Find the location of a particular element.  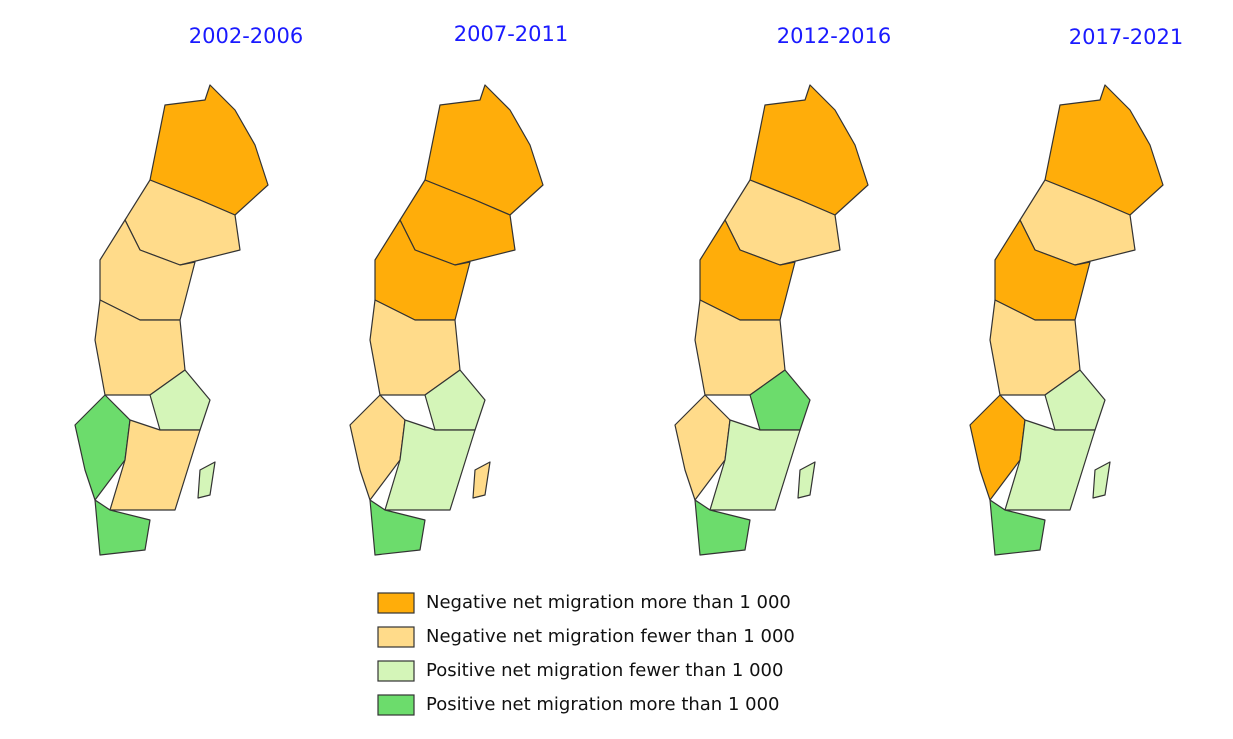

panel-title: 2017-2021 is located at coordinates (1126, 37).